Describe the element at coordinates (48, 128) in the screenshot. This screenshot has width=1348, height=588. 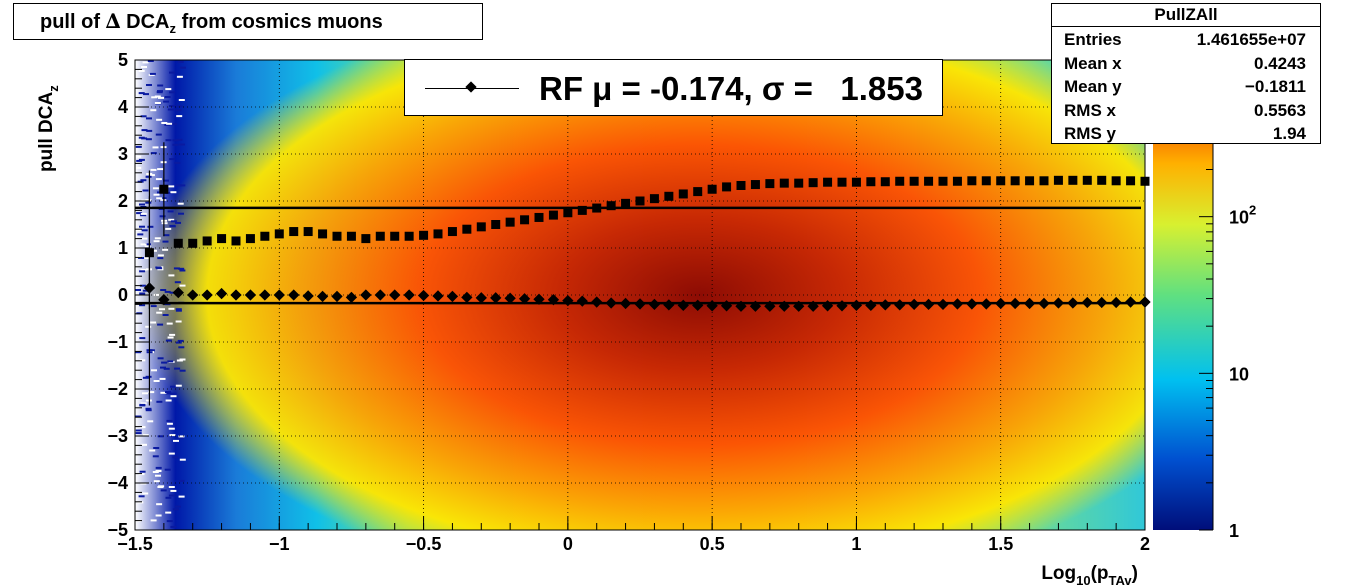
I see `y-axis-label: pull DCAz` at that location.